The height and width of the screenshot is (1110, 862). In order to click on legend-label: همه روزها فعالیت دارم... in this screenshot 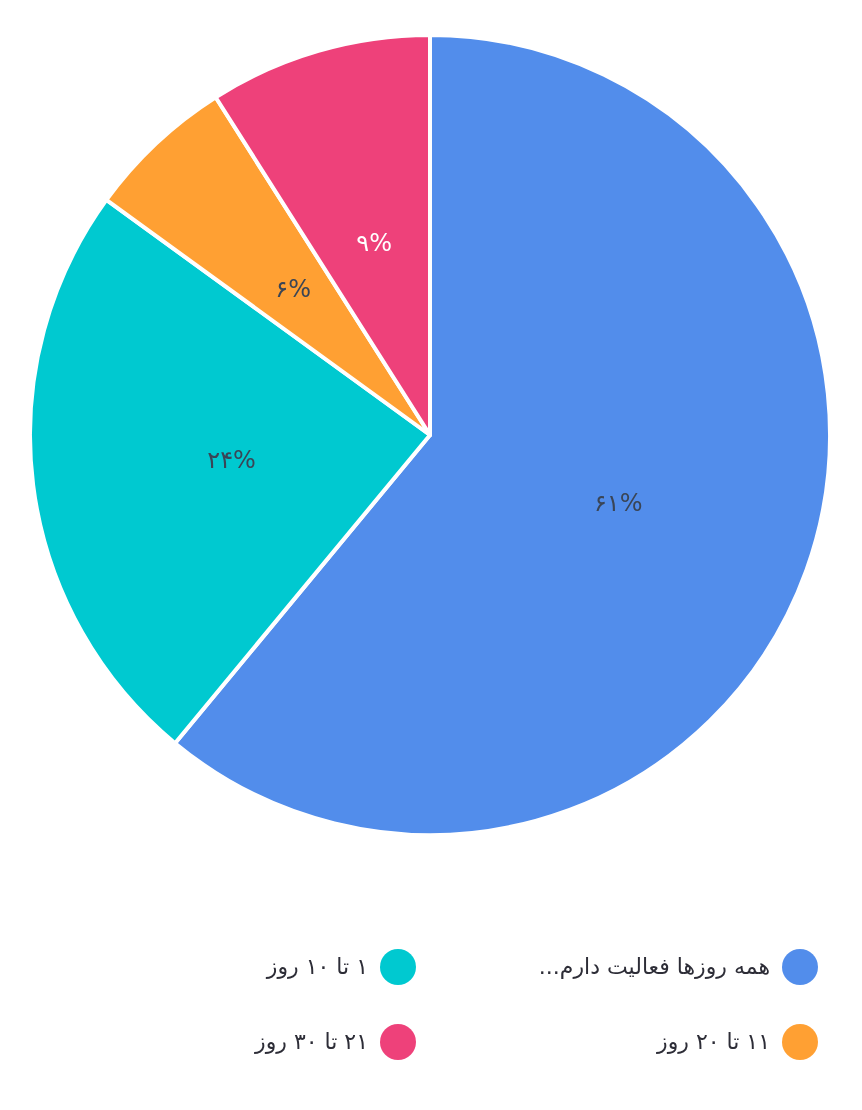, I will do `click(654, 966)`.